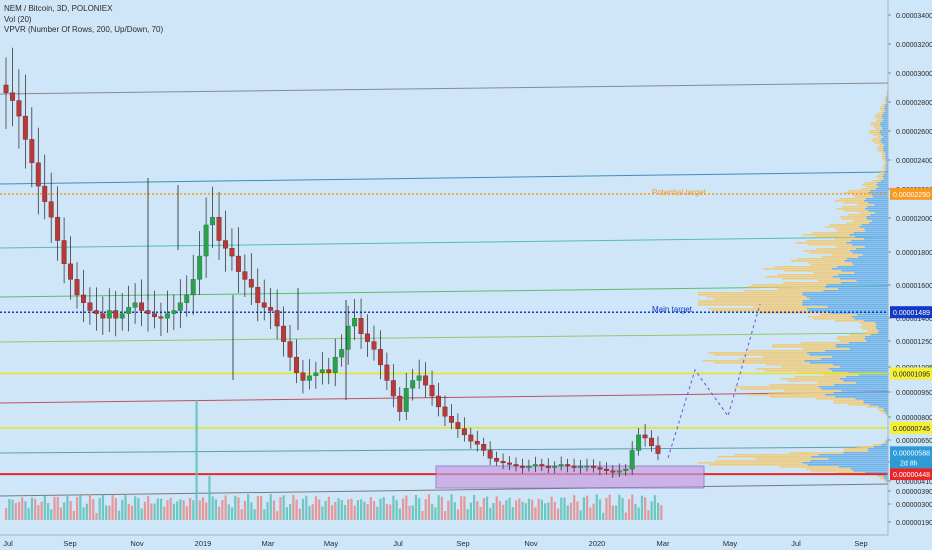 The image size is (932, 550). What do you see at coordinates (531, 543) in the screenshot?
I see `time-axis-label: Nov` at bounding box center [531, 543].